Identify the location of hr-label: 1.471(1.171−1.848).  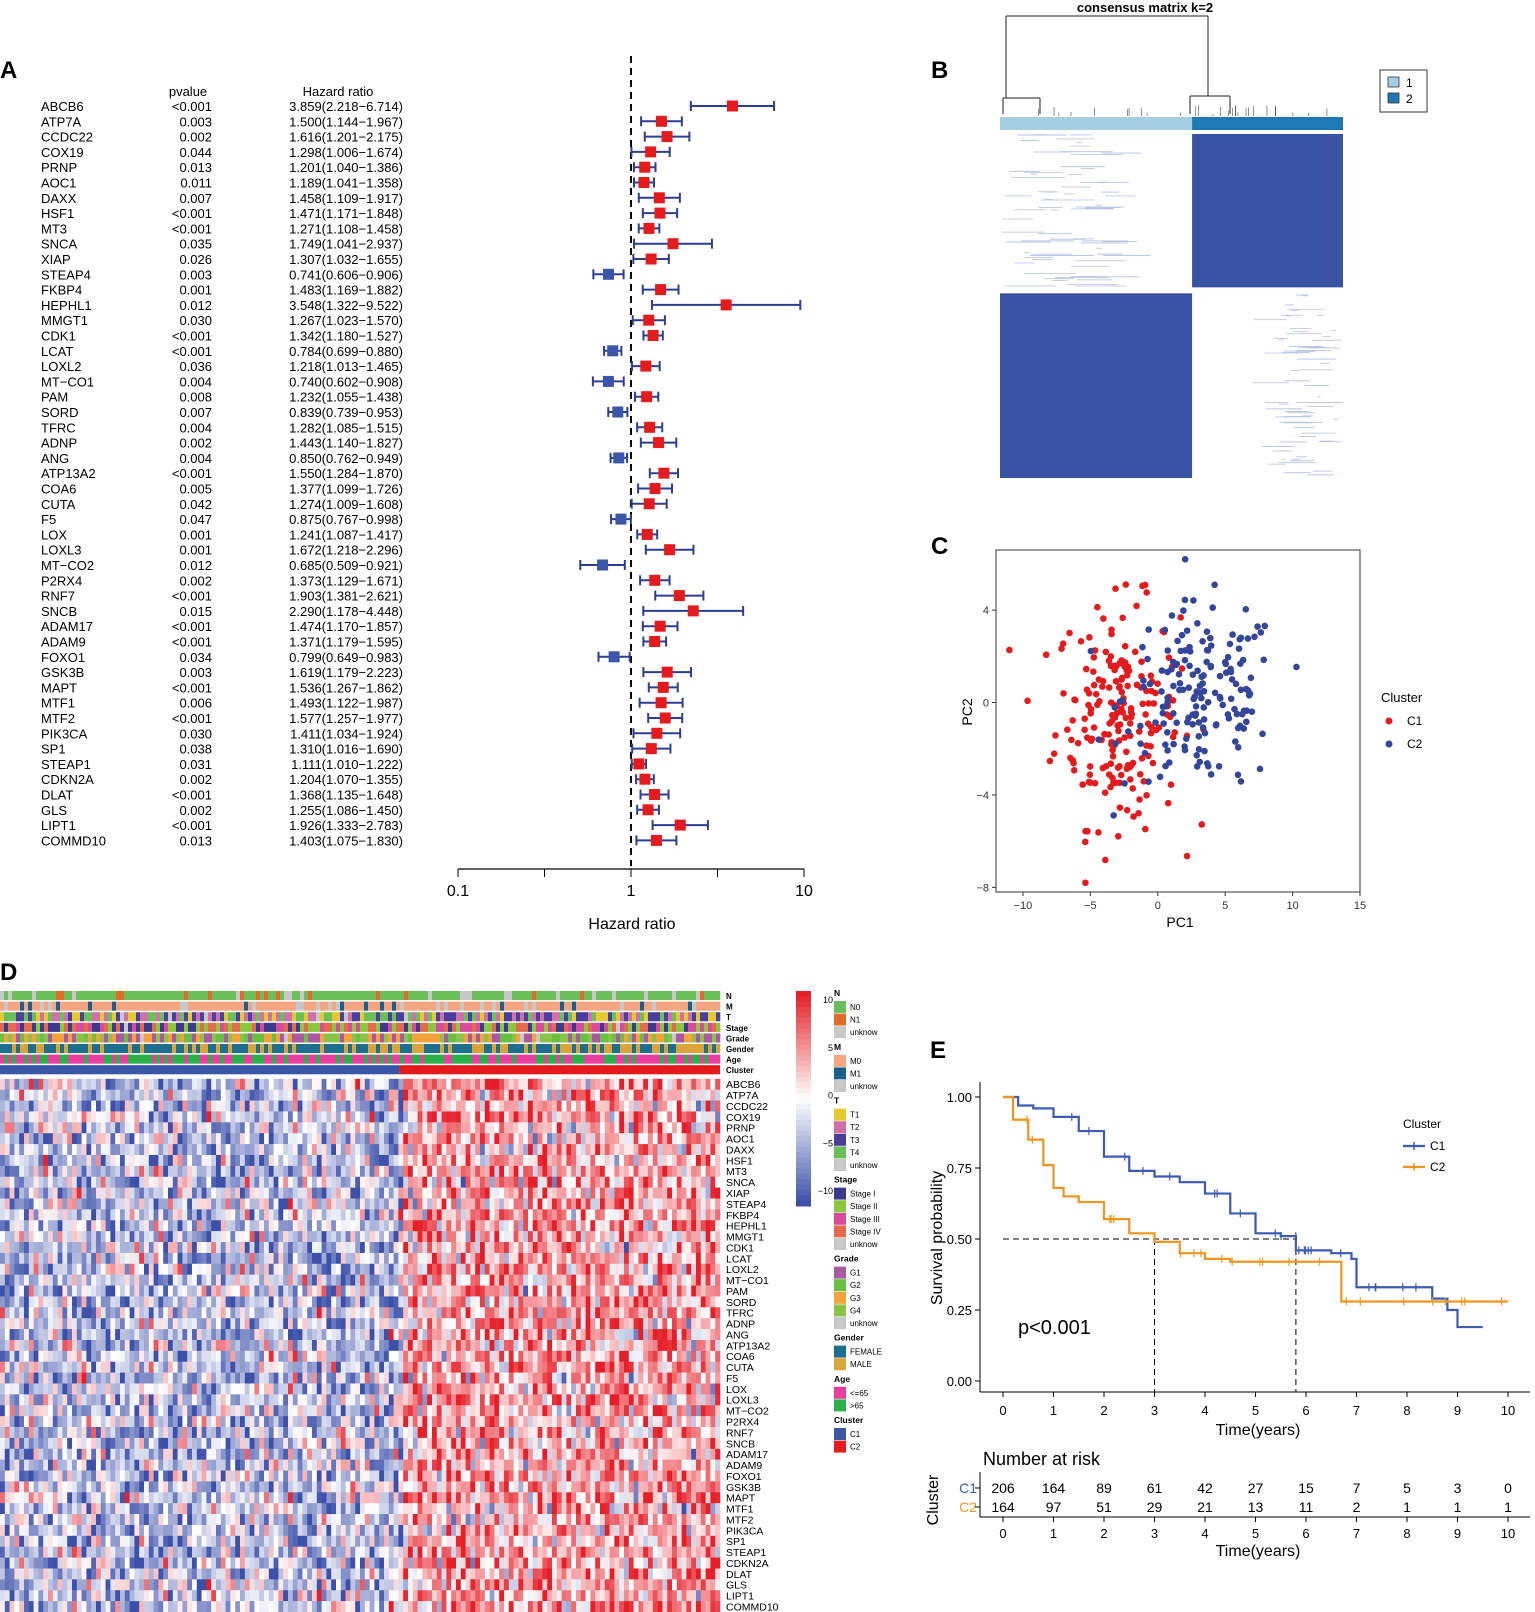
(346, 213).